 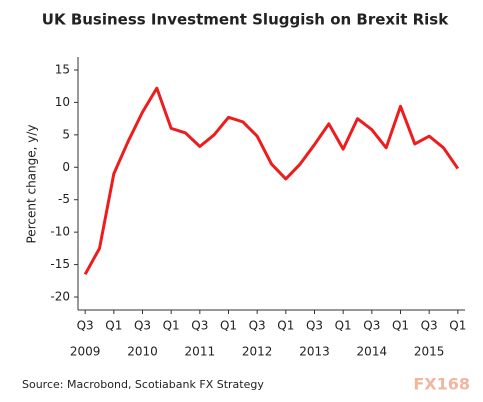 What do you see at coordinates (60, 264) in the screenshot?
I see `y-tick-label: -15` at bounding box center [60, 264].